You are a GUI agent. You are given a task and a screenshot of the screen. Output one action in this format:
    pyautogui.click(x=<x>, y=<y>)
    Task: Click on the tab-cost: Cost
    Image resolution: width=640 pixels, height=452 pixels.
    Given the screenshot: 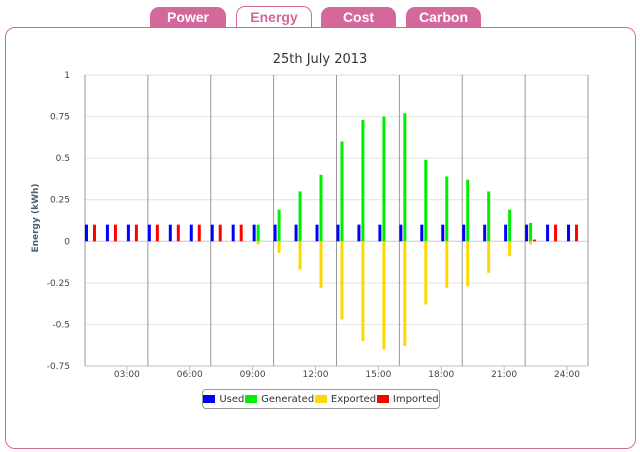 What is the action you would take?
    pyautogui.click(x=358, y=17)
    